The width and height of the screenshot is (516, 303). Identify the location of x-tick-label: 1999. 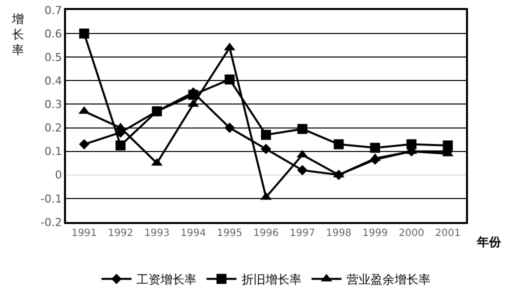
(375, 233).